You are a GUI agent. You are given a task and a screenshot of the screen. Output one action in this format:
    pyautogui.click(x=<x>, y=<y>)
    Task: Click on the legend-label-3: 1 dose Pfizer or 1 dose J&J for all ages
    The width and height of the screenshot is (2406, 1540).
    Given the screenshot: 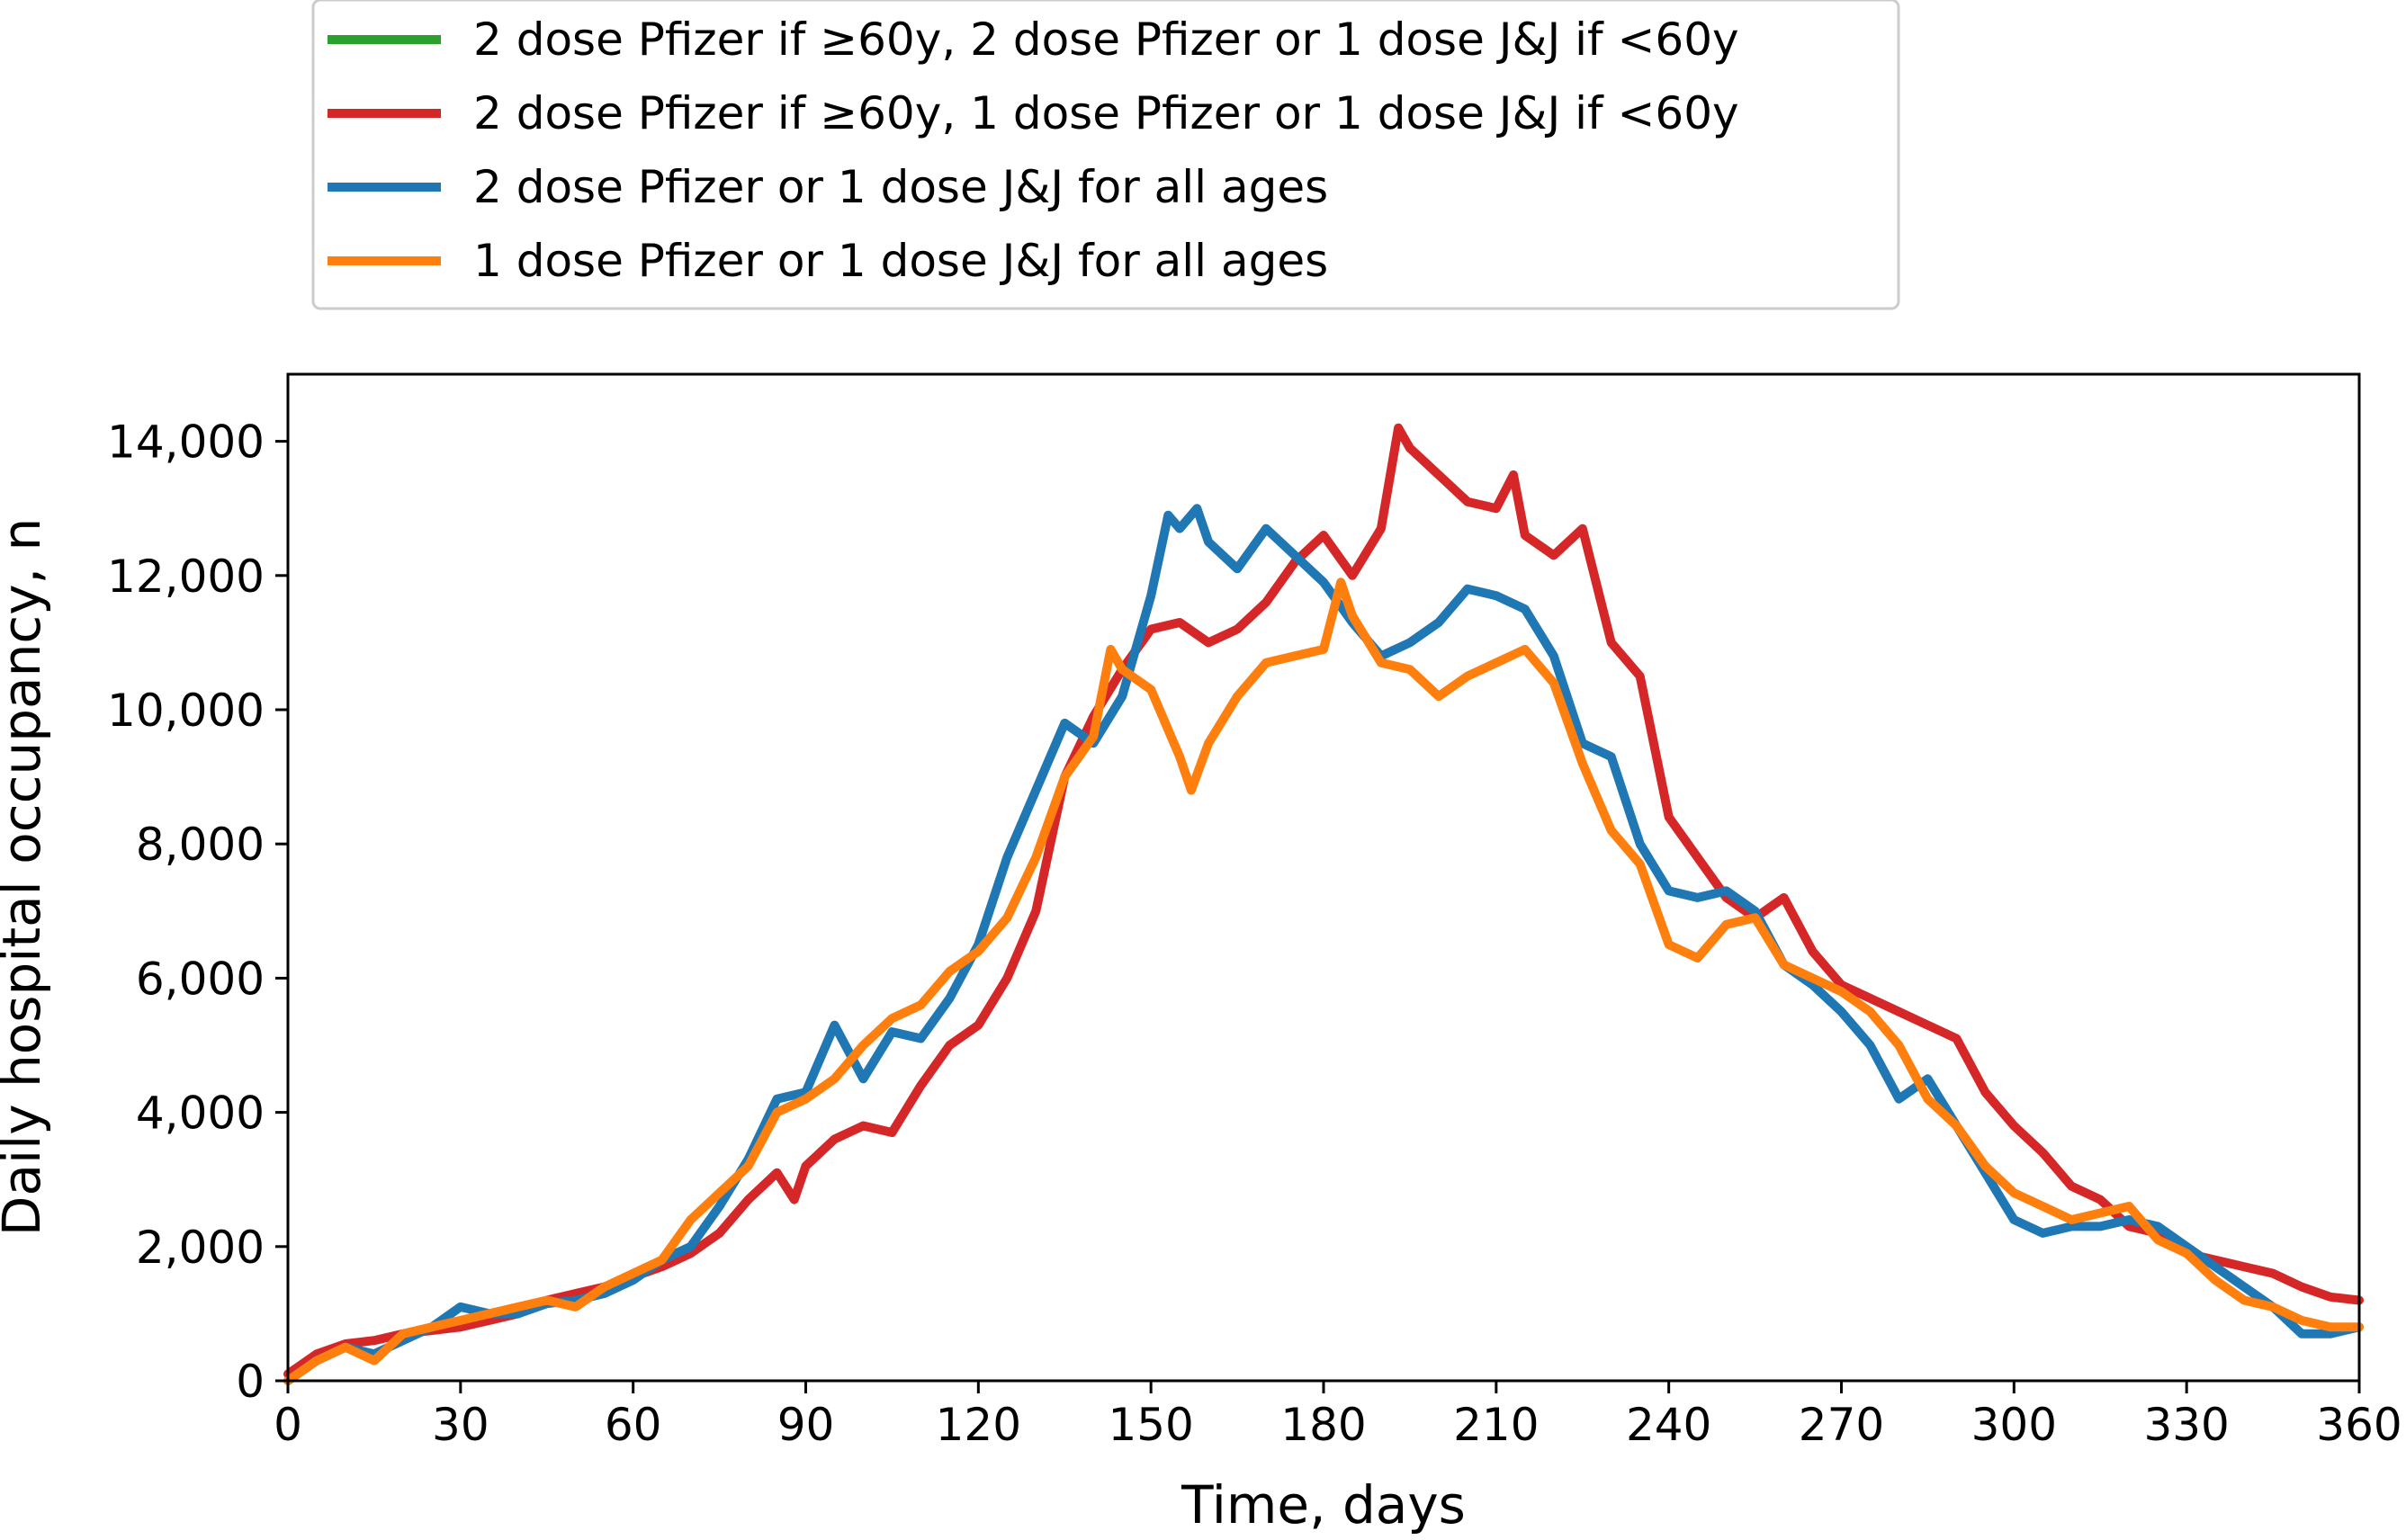 What is the action you would take?
    pyautogui.click(x=900, y=261)
    